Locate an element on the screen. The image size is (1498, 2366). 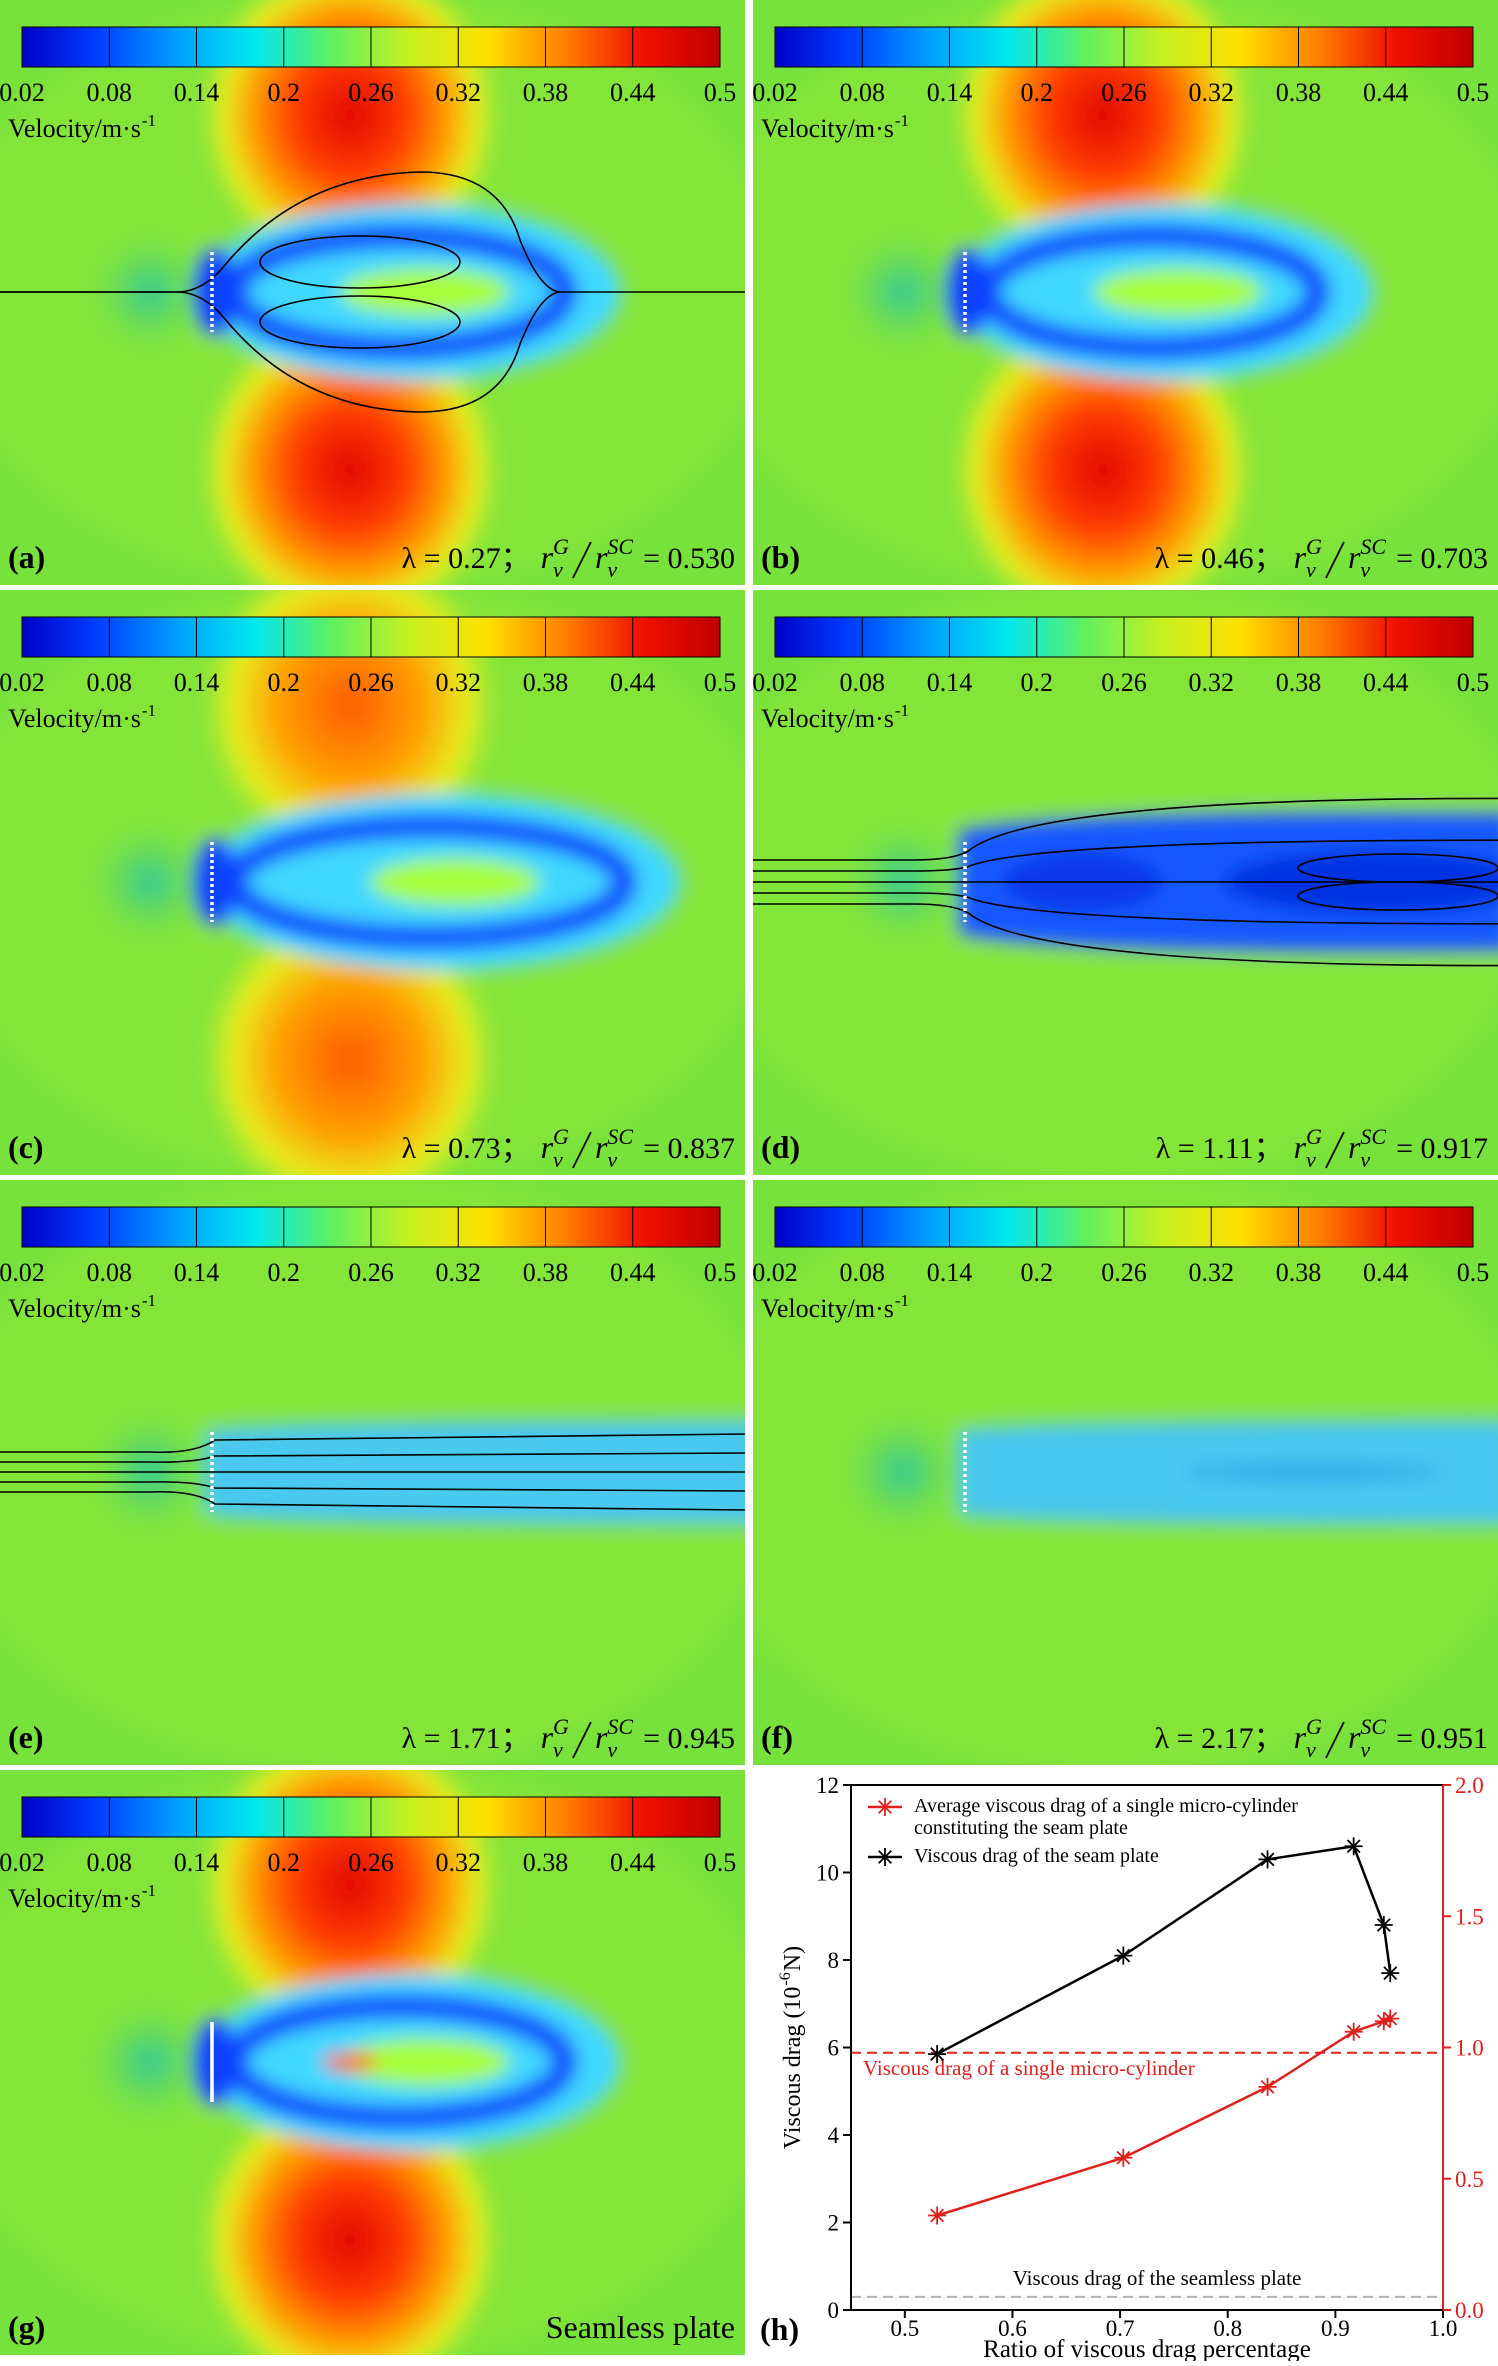
label-part: = 0.530 is located at coordinates (689, 558).